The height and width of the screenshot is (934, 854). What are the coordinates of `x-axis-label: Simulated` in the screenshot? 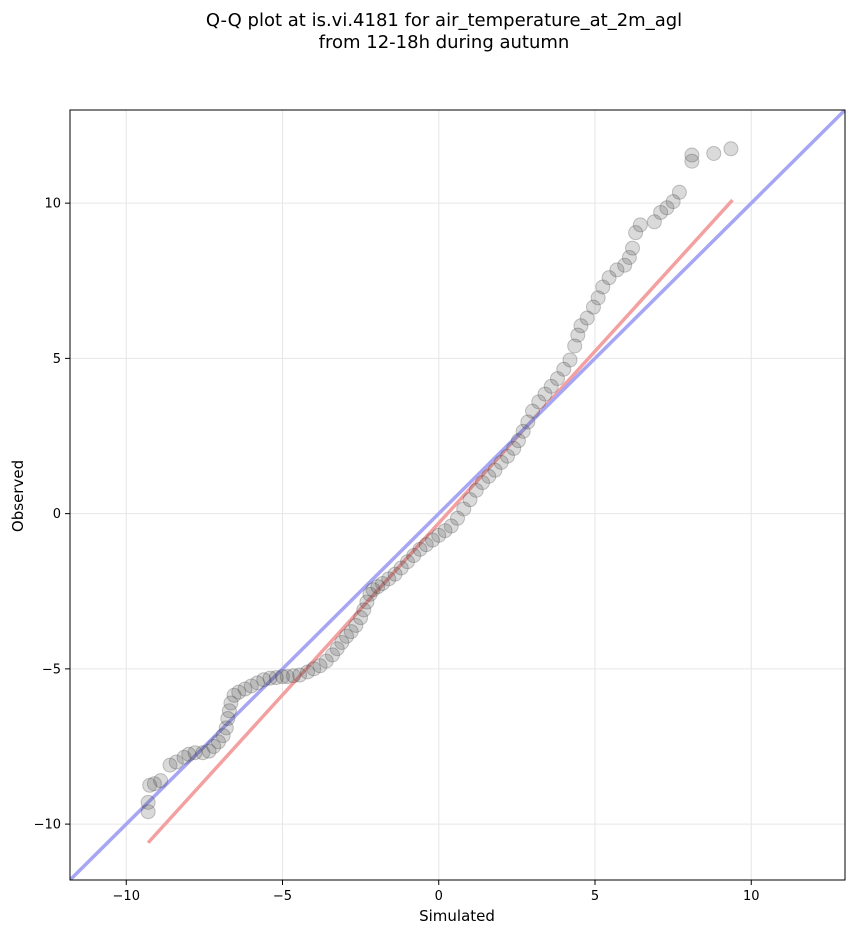 It's located at (457, 916).